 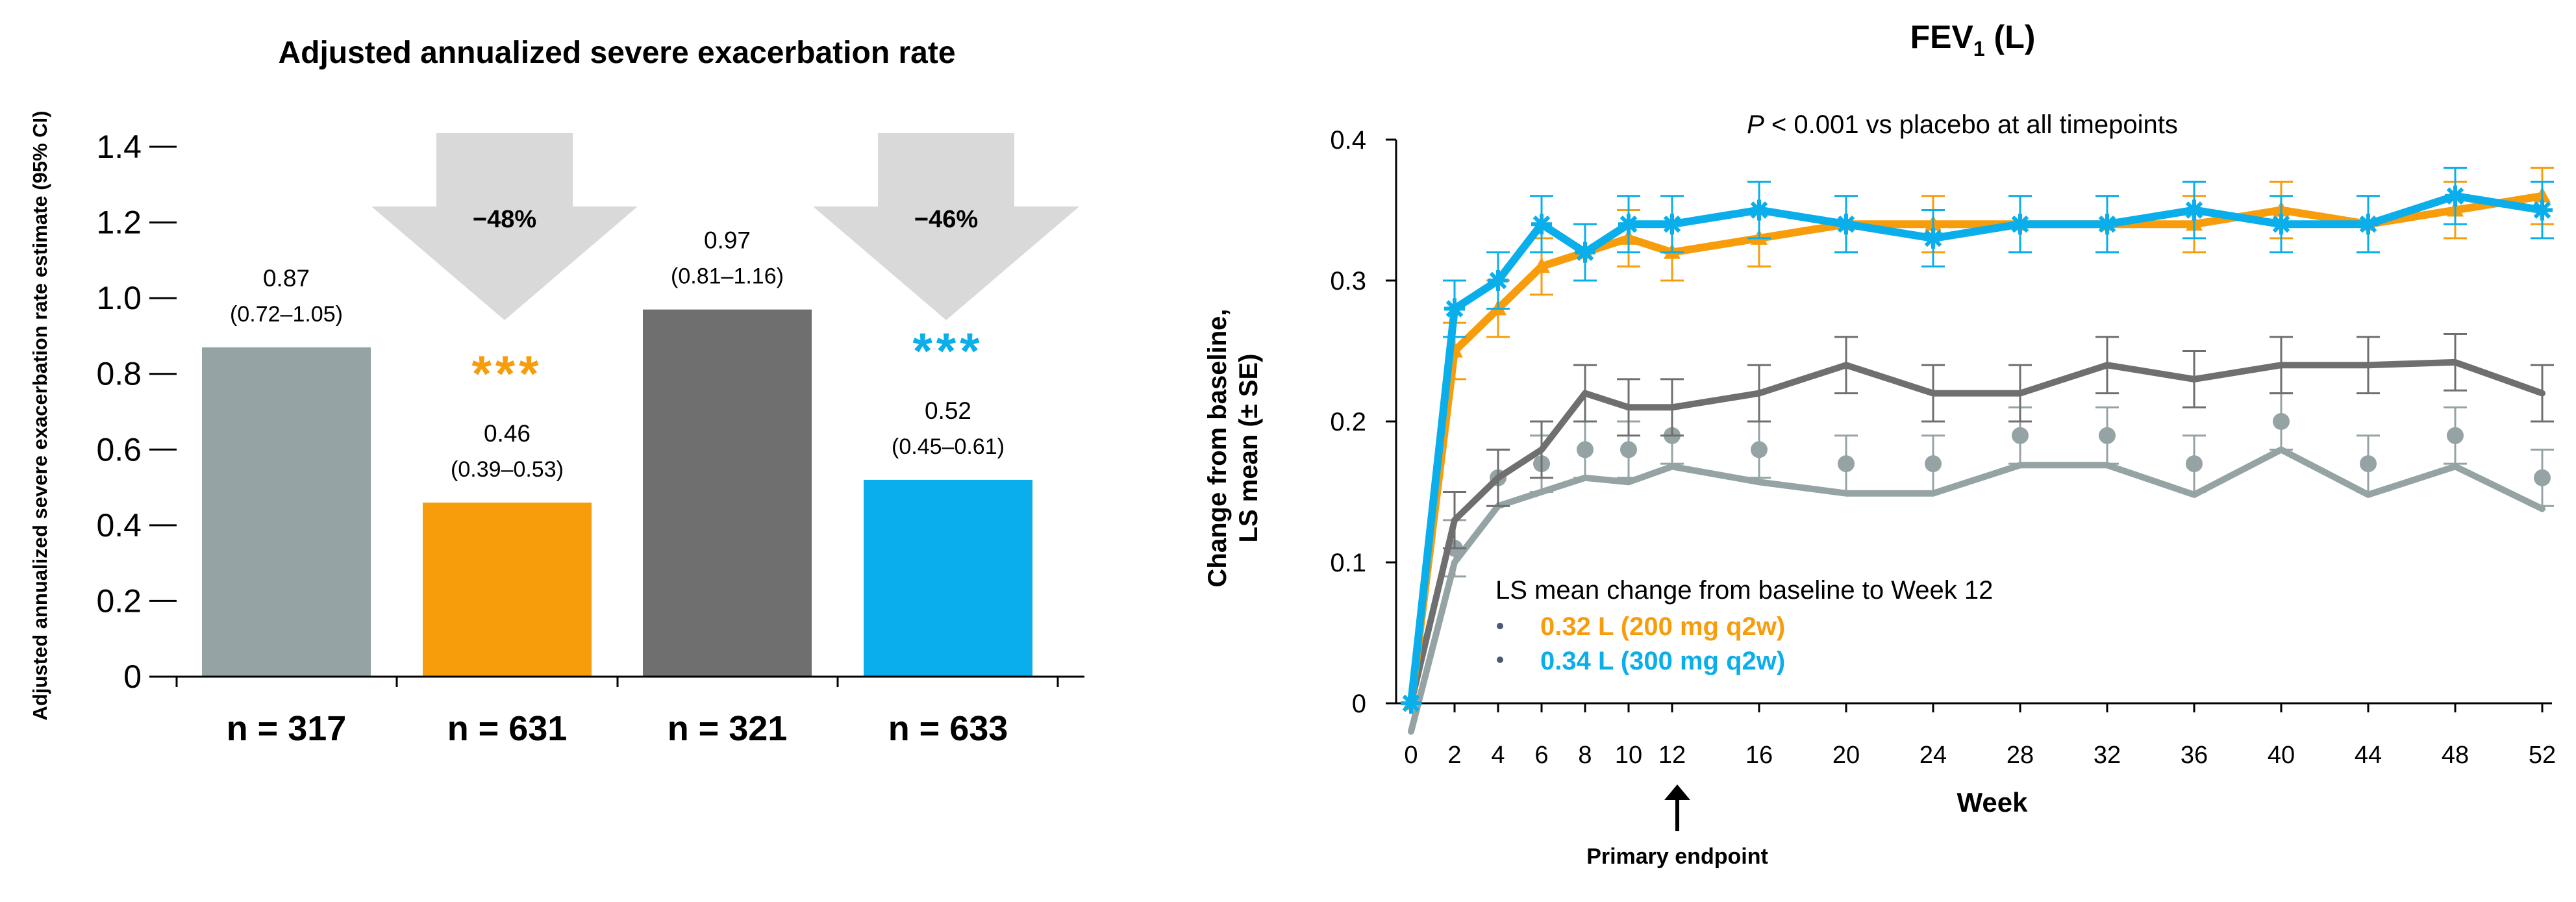 What do you see at coordinates (2281, 755) in the screenshot?
I see `line-x-tick-label: 40` at bounding box center [2281, 755].